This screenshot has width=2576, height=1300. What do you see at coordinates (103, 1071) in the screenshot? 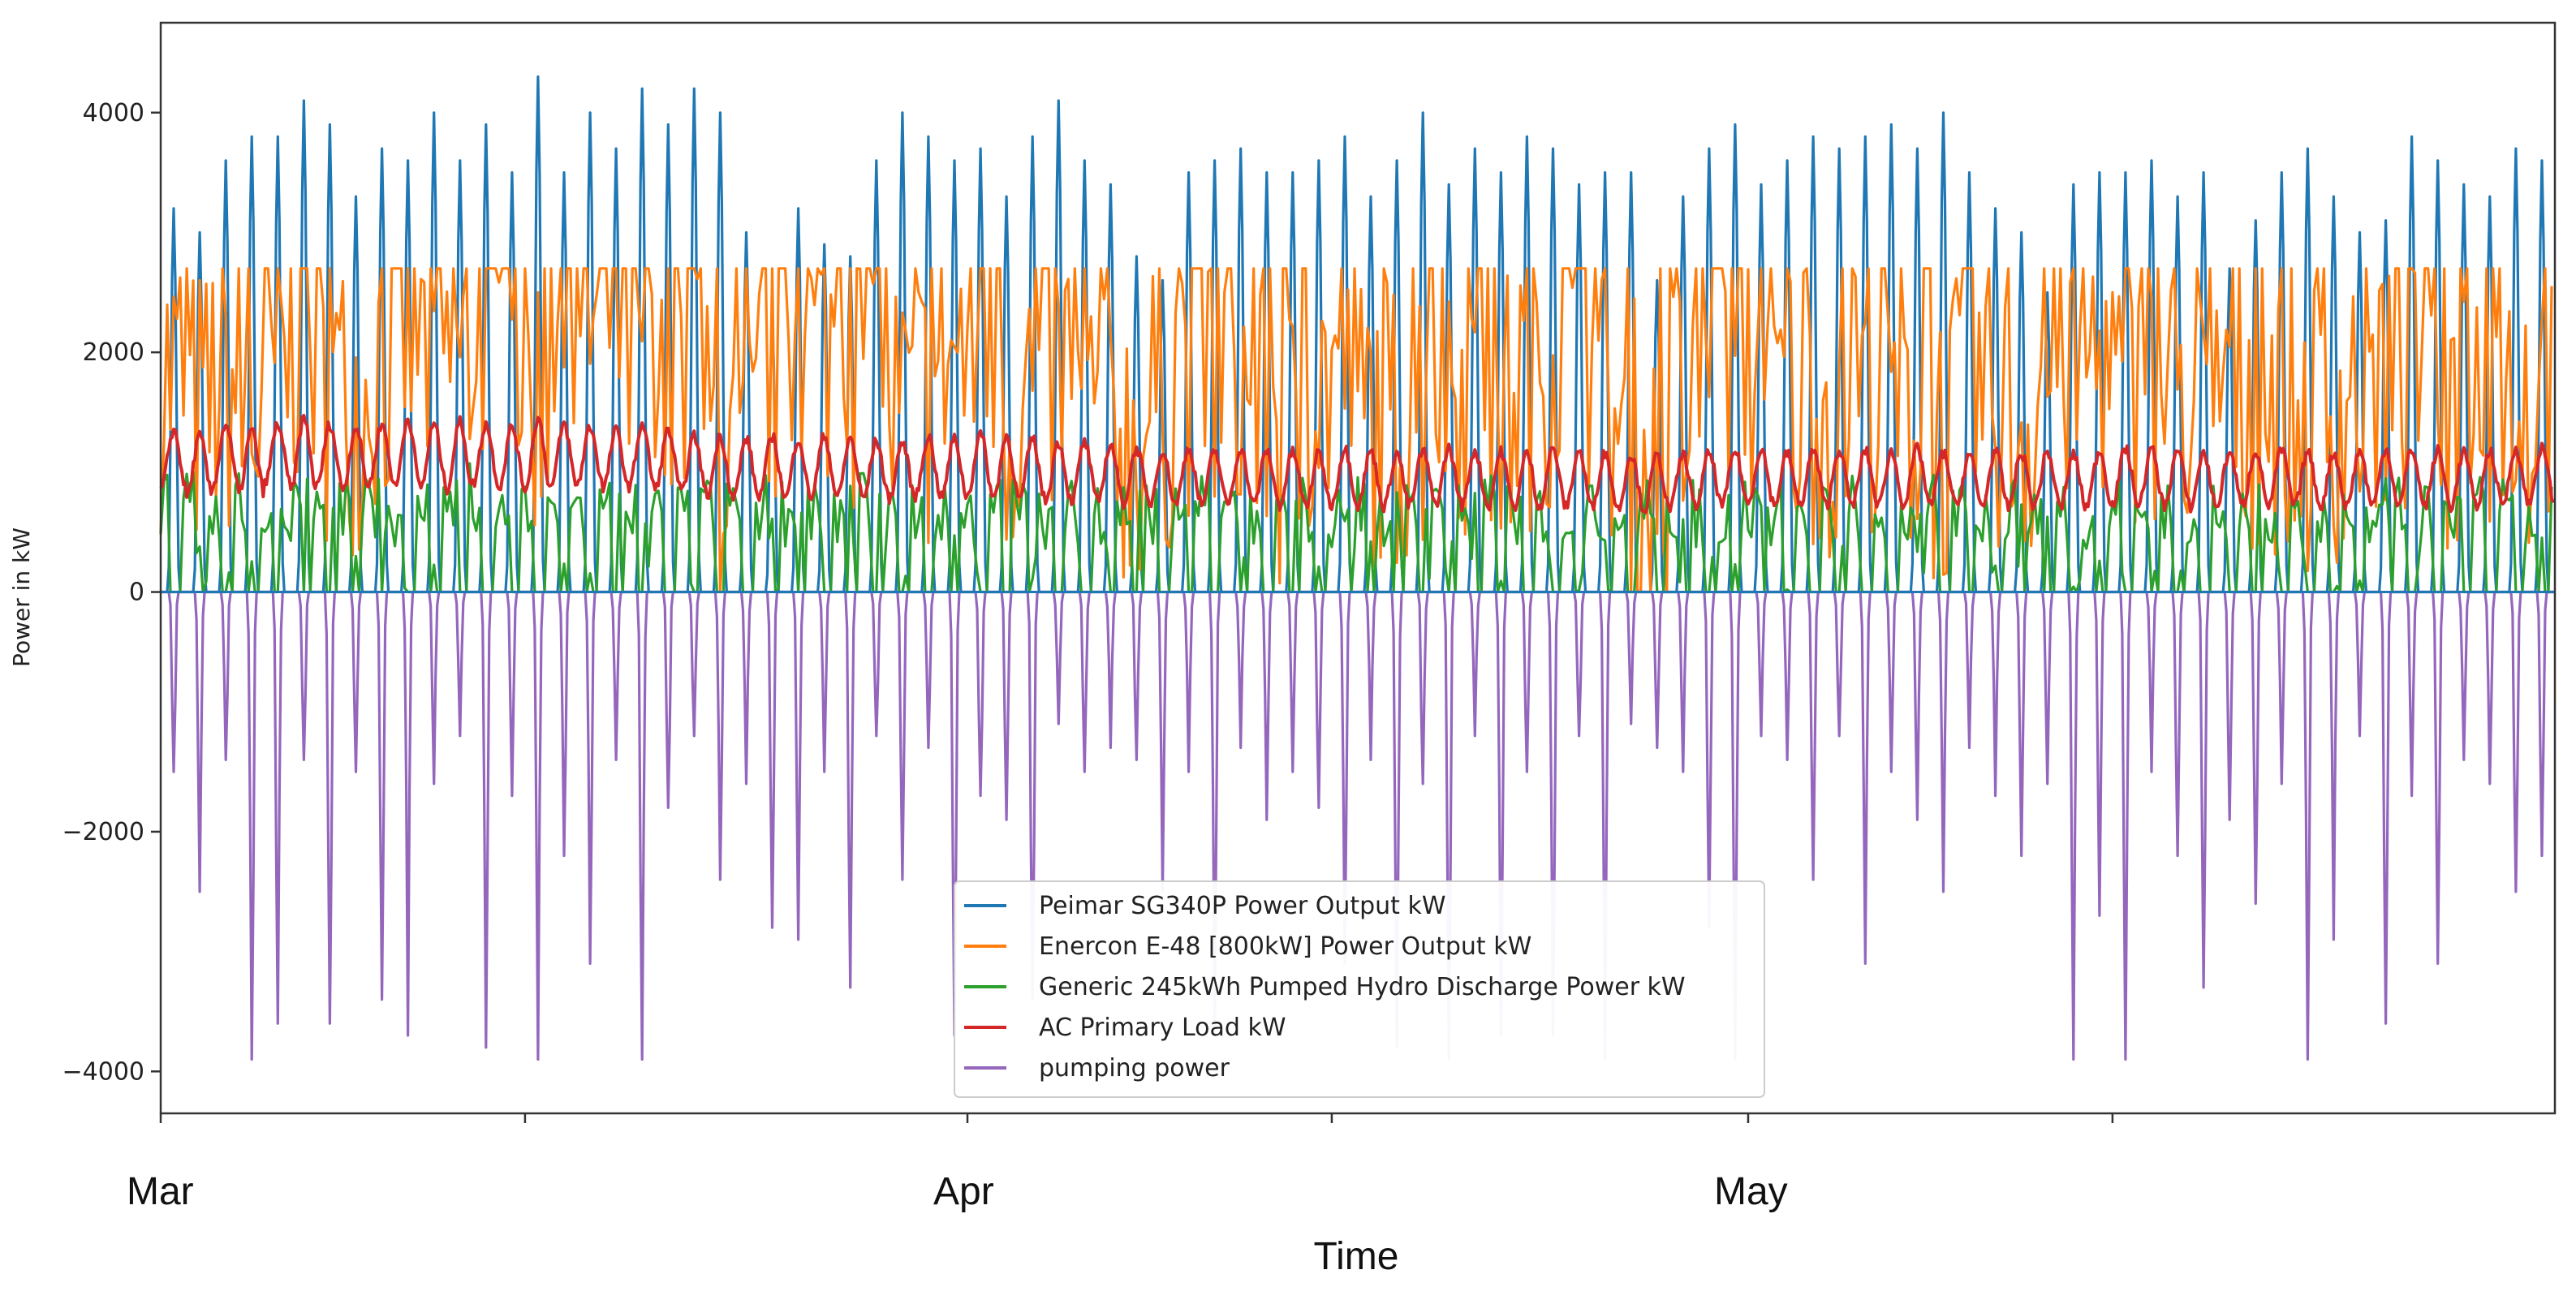
I see `y-tick-label: −4000` at bounding box center [103, 1071].